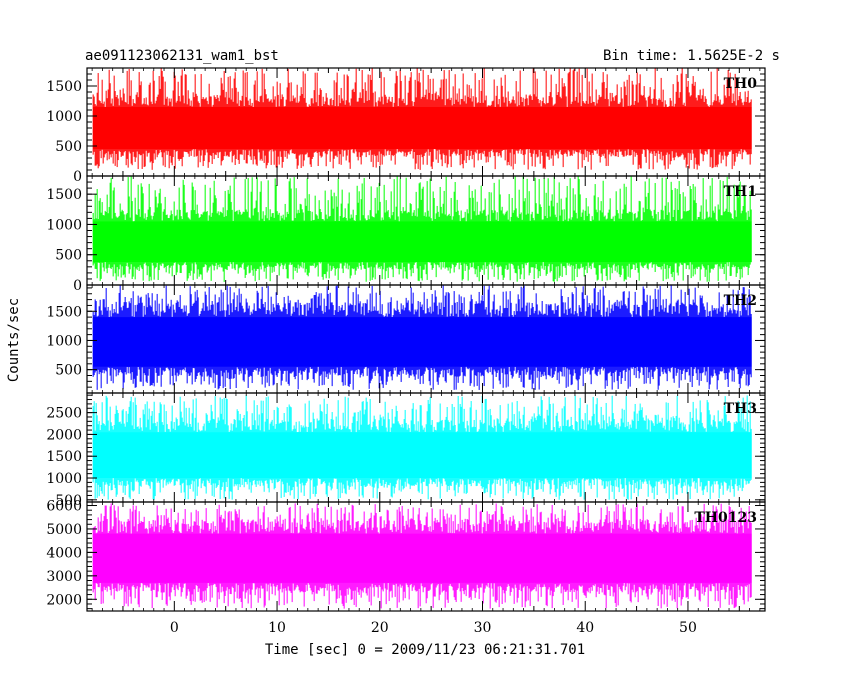 This screenshot has width=850, height=680. I want to click on x-tick-label: 20, so click(380, 628).